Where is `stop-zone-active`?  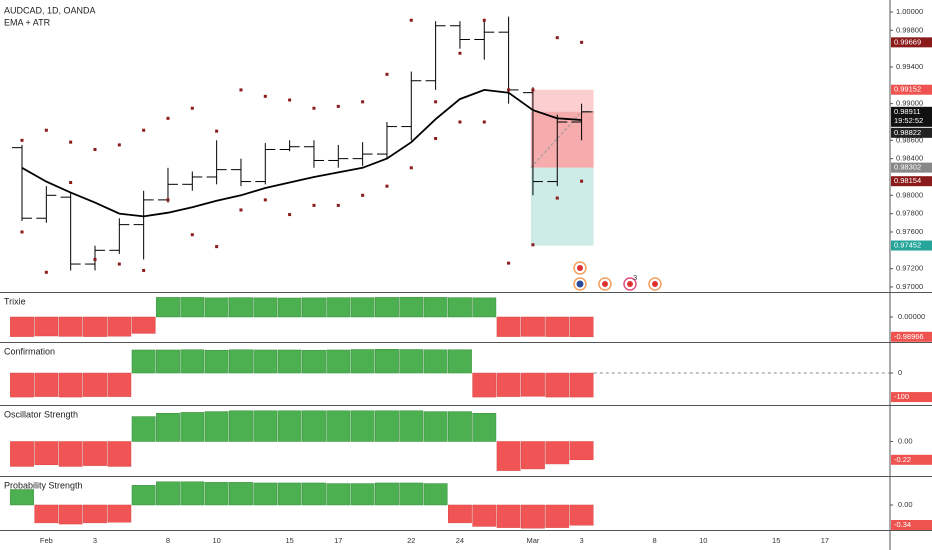 stop-zone-active is located at coordinates (562, 139).